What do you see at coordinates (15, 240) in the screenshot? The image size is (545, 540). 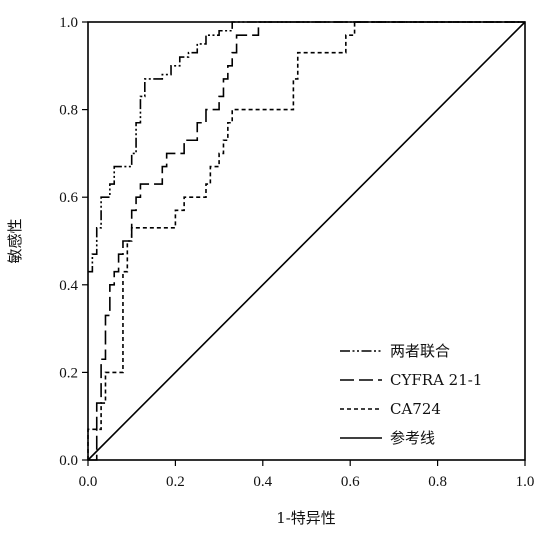 I see `y-axis-title: 敏感性` at bounding box center [15, 240].